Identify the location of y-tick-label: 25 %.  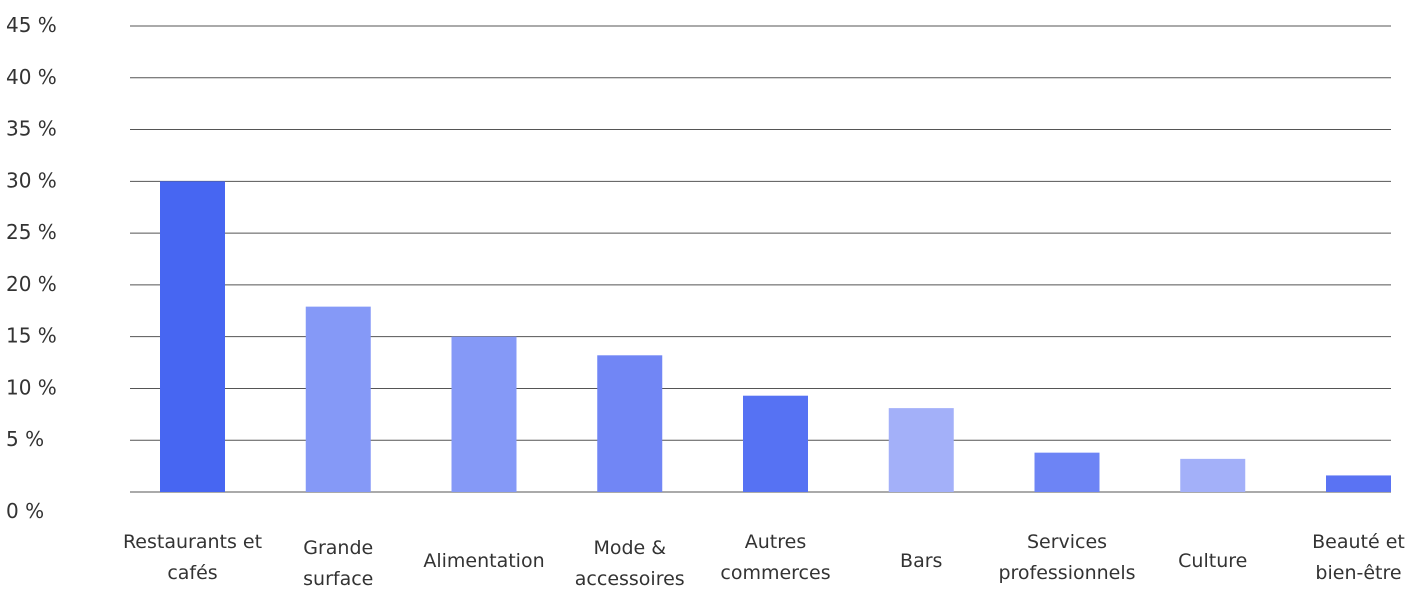
(31, 232).